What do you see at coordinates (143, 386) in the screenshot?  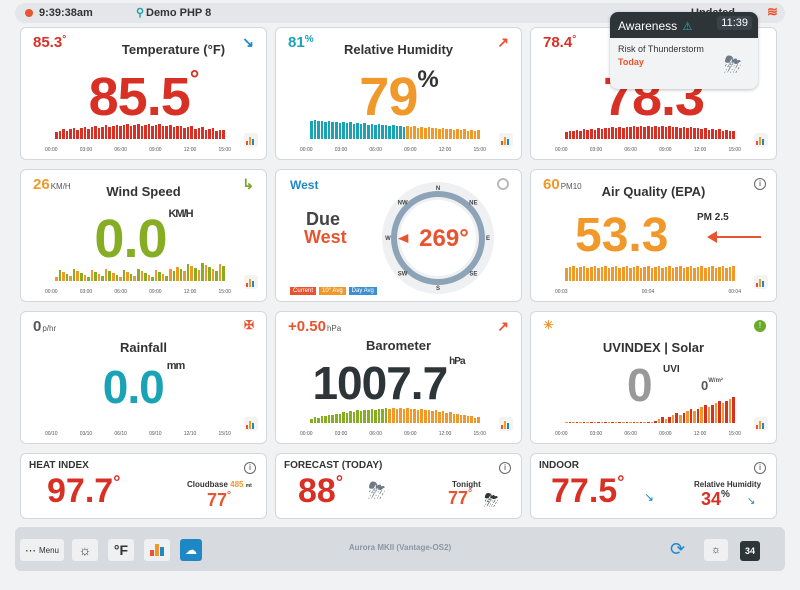 I see `rainfall-value: 0.0 mm` at bounding box center [143, 386].